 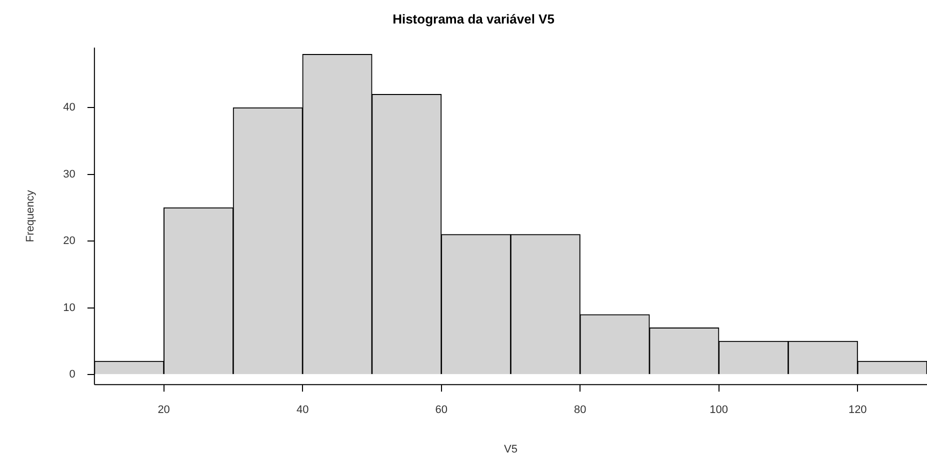 What do you see at coordinates (72, 374) in the screenshot?
I see `y-tick-label: 0` at bounding box center [72, 374].